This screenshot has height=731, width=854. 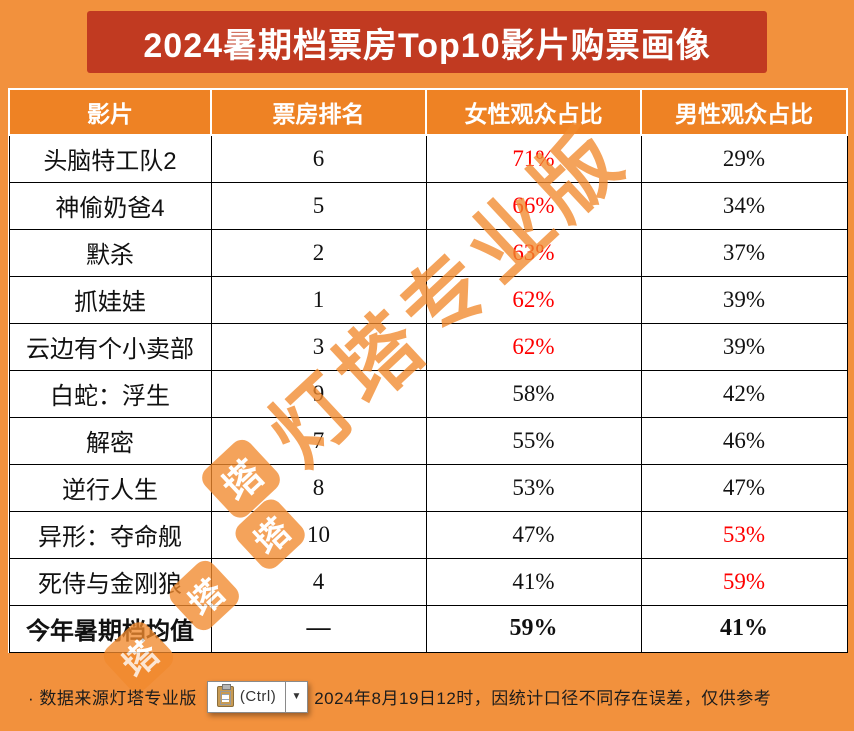 I want to click on table-row: 头脑特工队2 6 71% 29%, so click(x=428, y=158).